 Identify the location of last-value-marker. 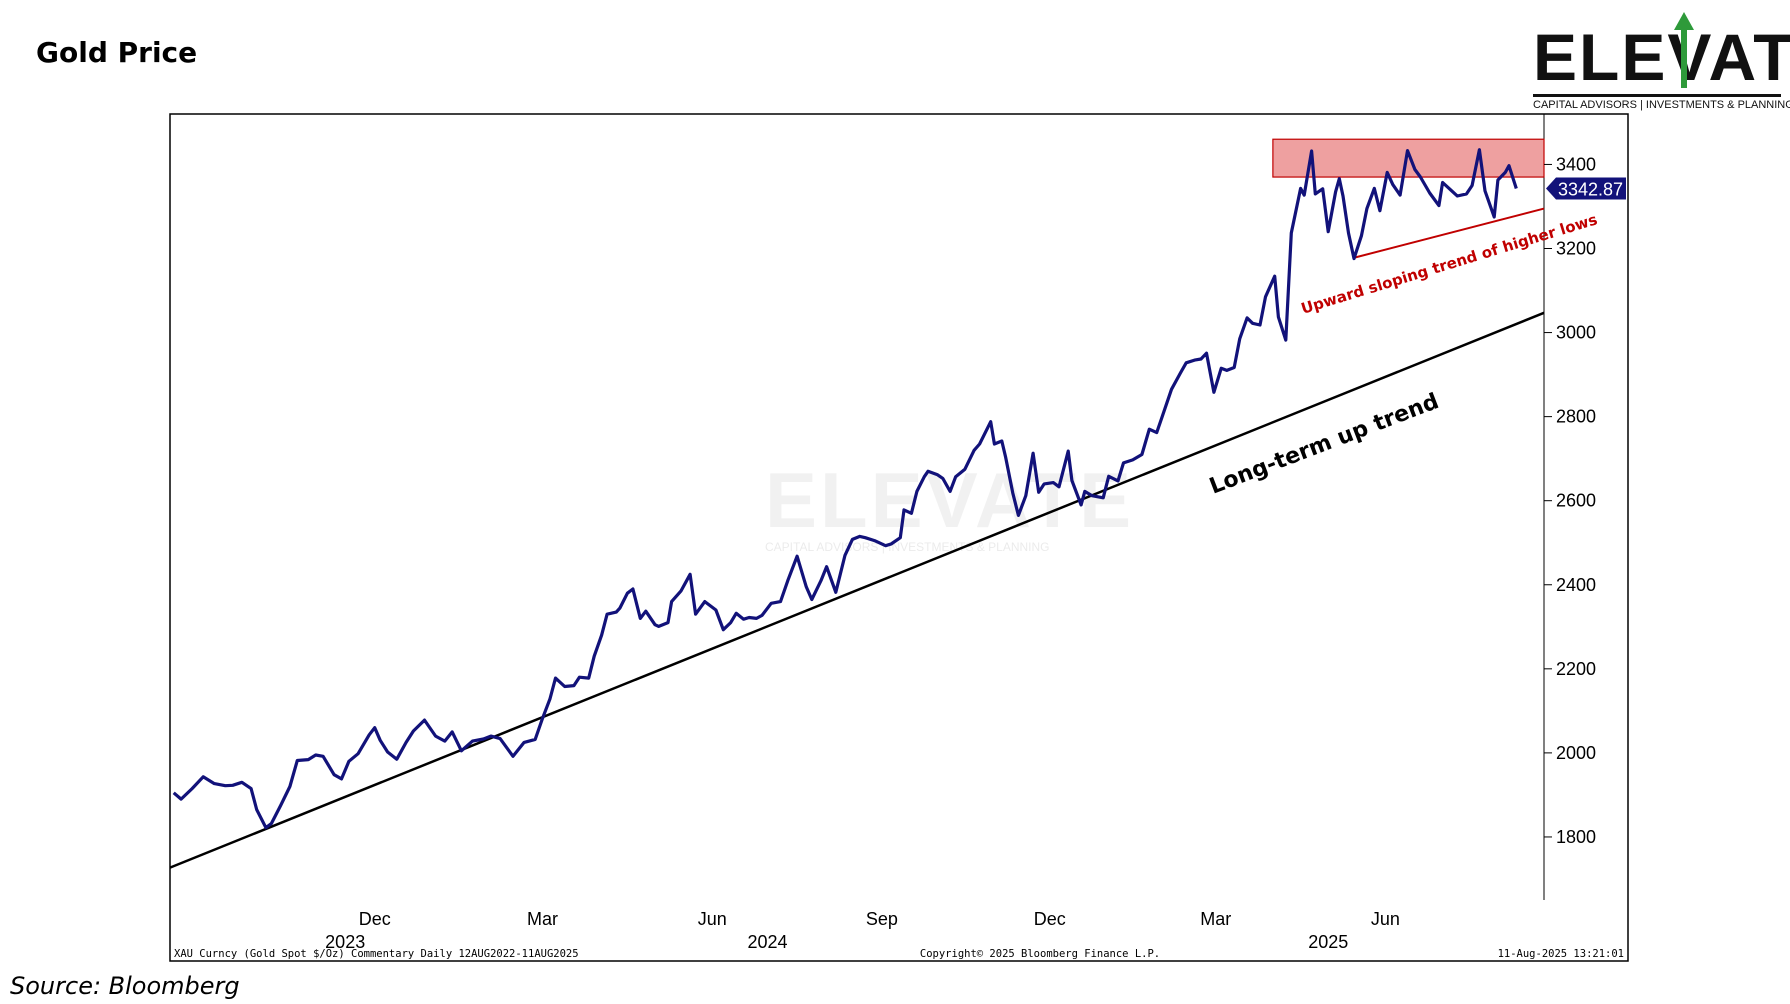
(1586, 188).